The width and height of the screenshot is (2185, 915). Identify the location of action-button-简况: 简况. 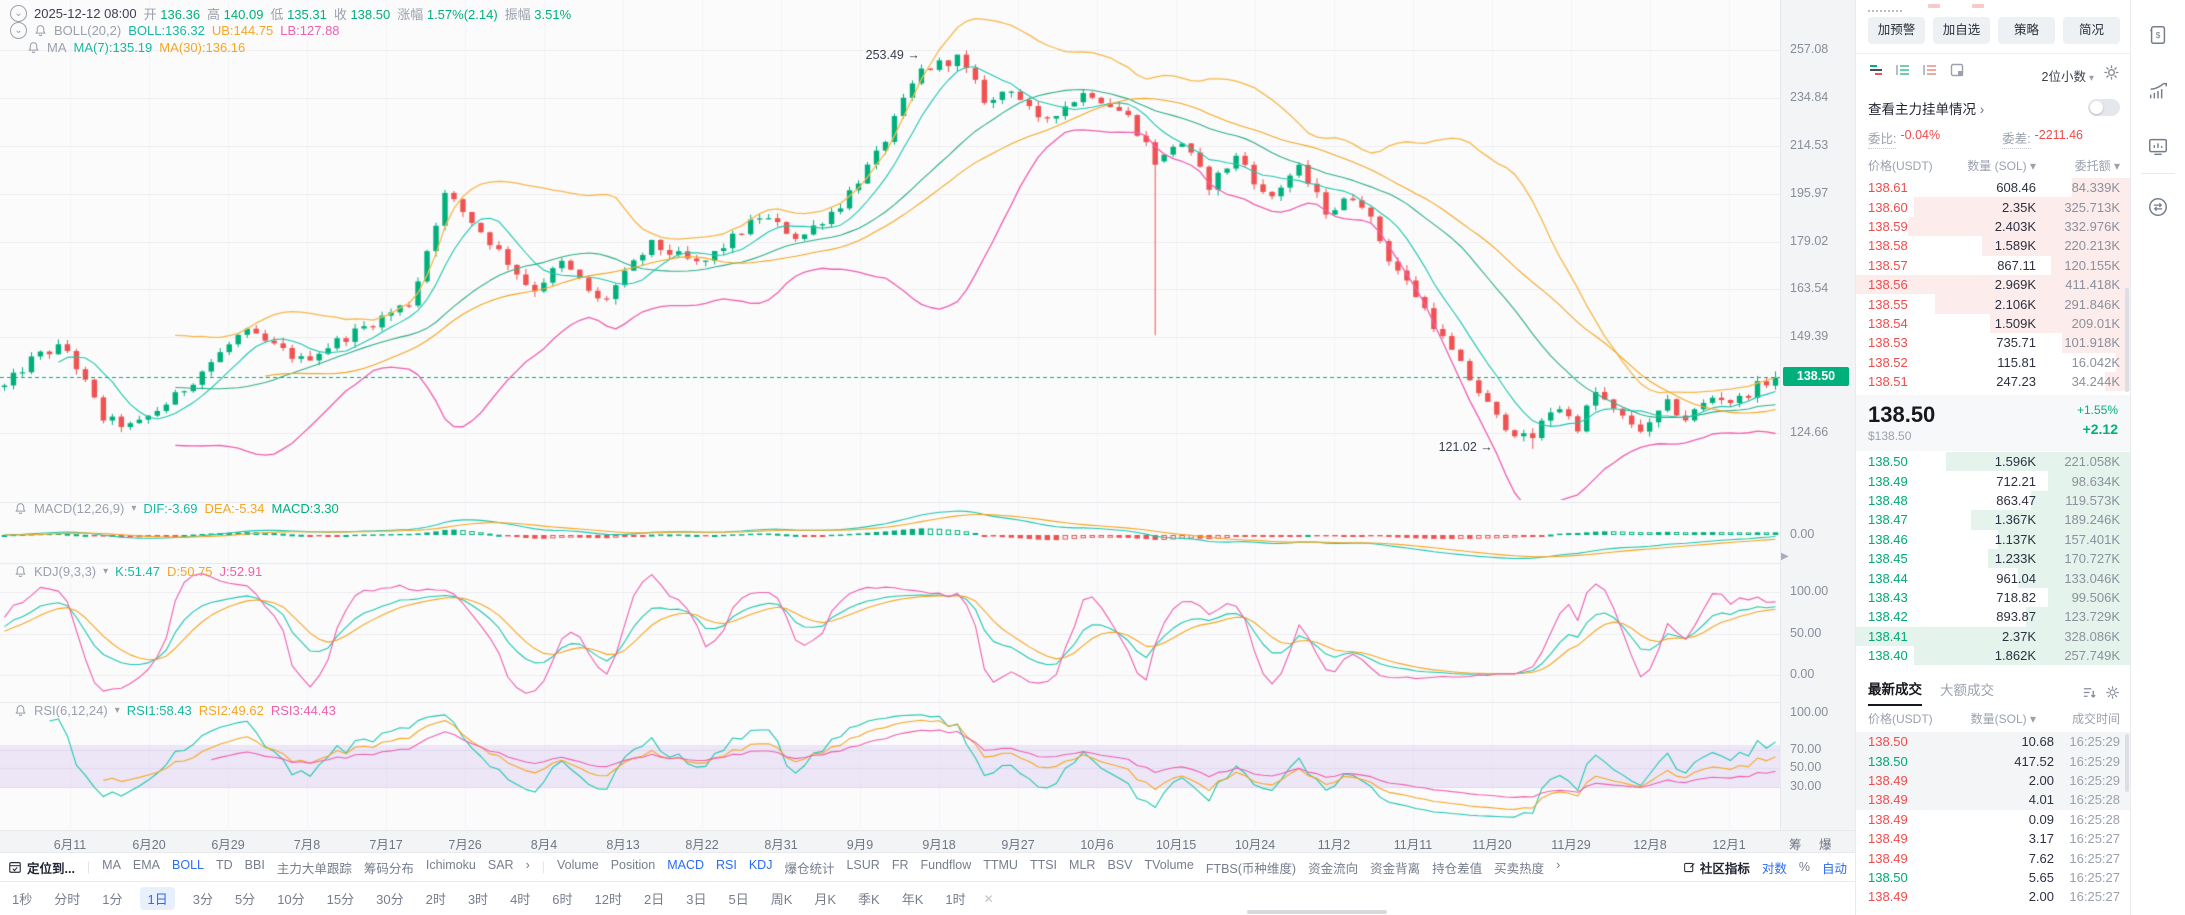
(2091, 30).